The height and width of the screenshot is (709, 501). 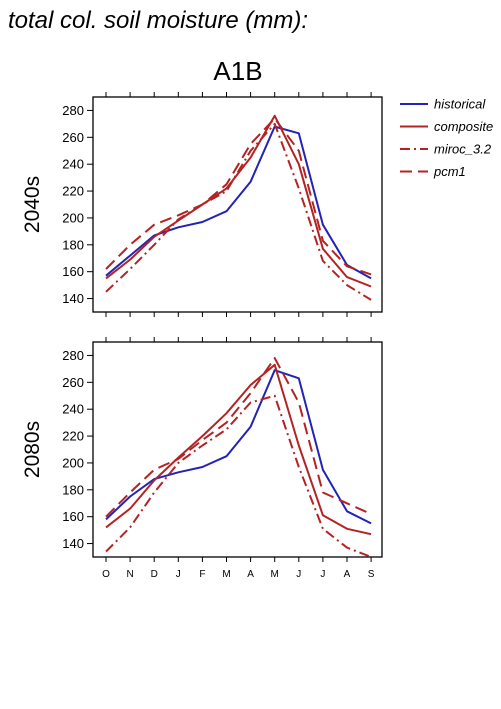 I want to click on x-tick-label: S, so click(x=371, y=574).